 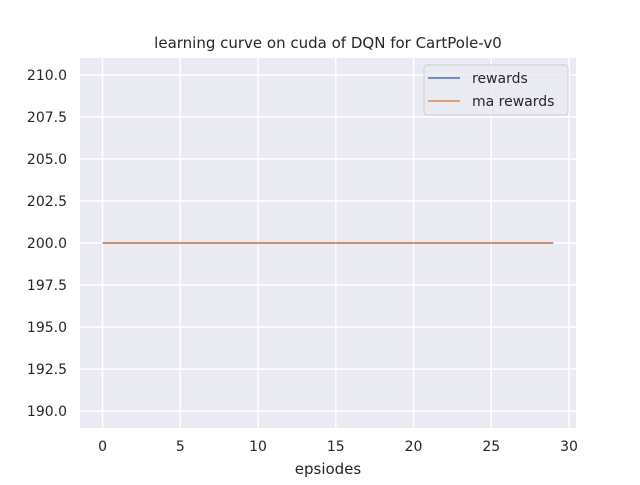 I want to click on y-tick-label: 207.5, so click(x=47, y=118).